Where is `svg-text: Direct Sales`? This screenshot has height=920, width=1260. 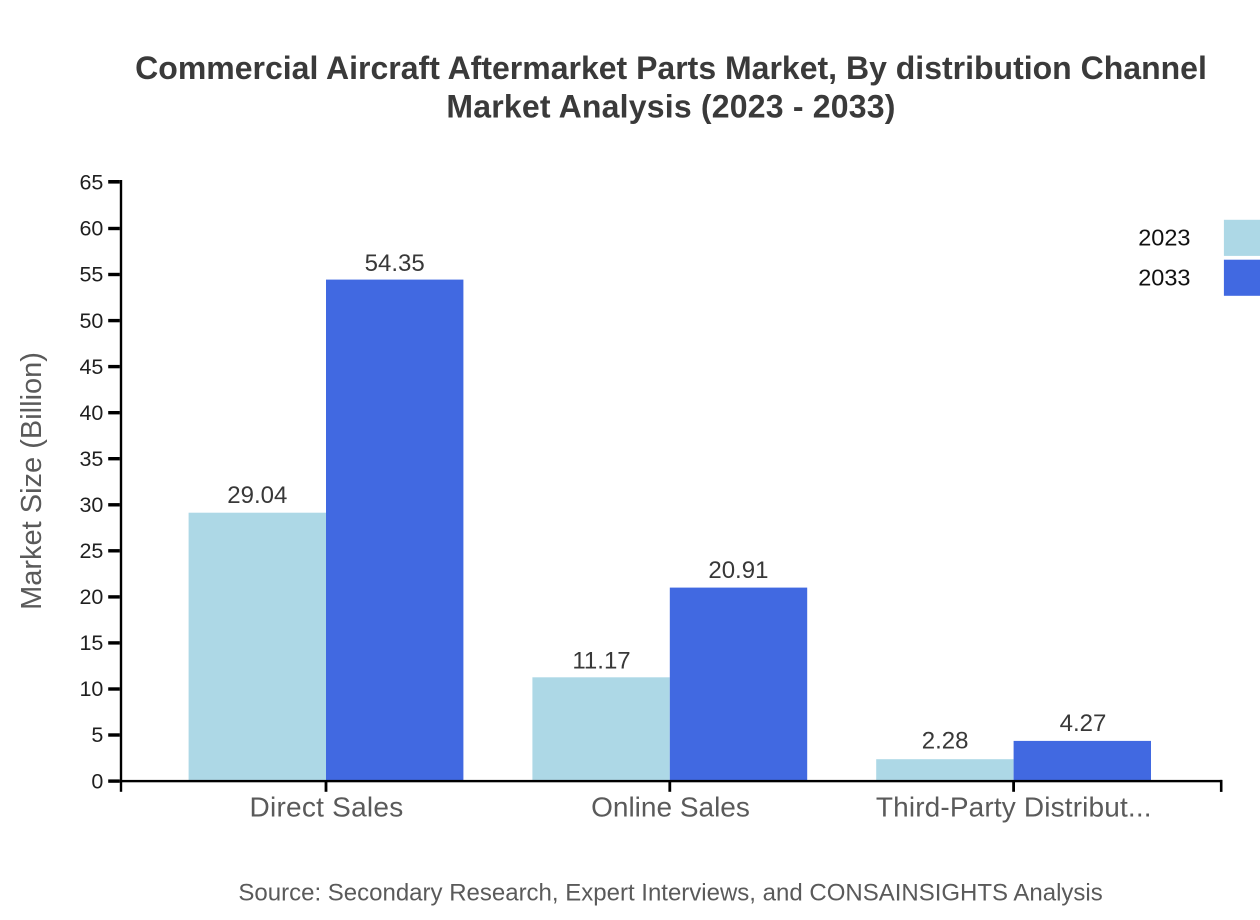 svg-text: Direct Sales is located at coordinates (327, 807).